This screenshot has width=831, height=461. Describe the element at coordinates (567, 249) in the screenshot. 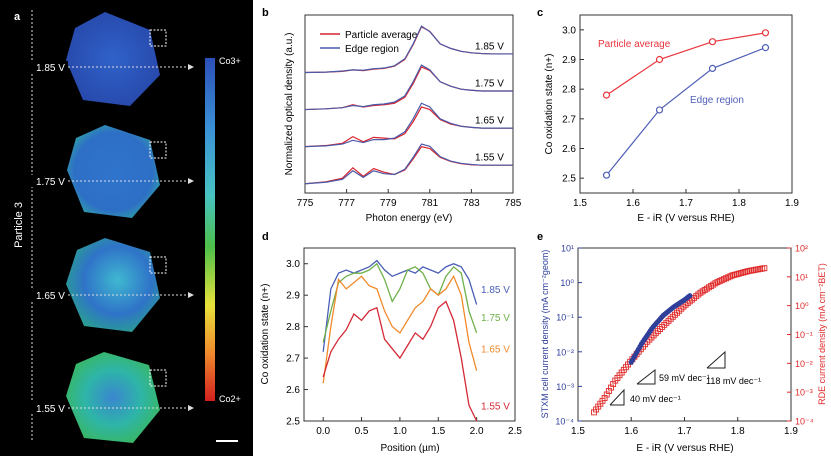

I see `e-ytick-left-label: 10¹` at that location.